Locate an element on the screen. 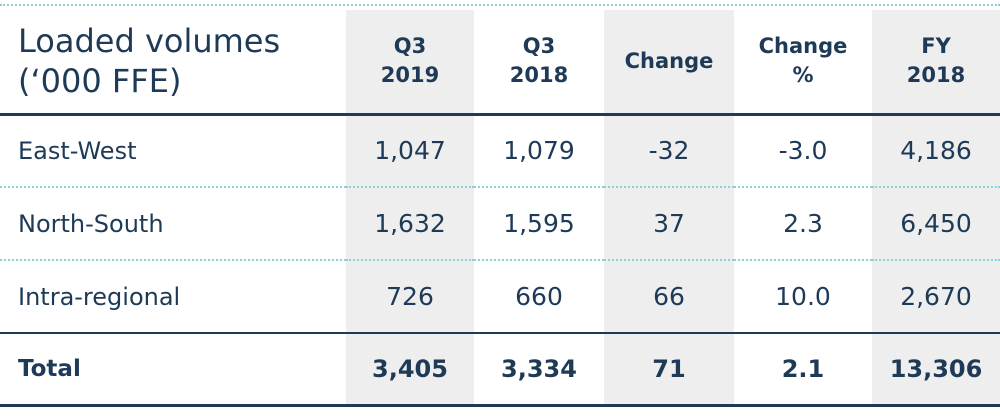 This screenshot has height=420, width=1000. column-header-fy-2018: FY 2018 is located at coordinates (936, 63).